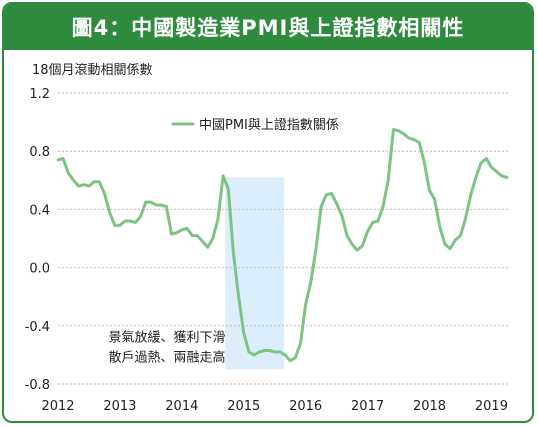  What do you see at coordinates (57, 406) in the screenshot?
I see `x-tick-label: 2012` at bounding box center [57, 406].